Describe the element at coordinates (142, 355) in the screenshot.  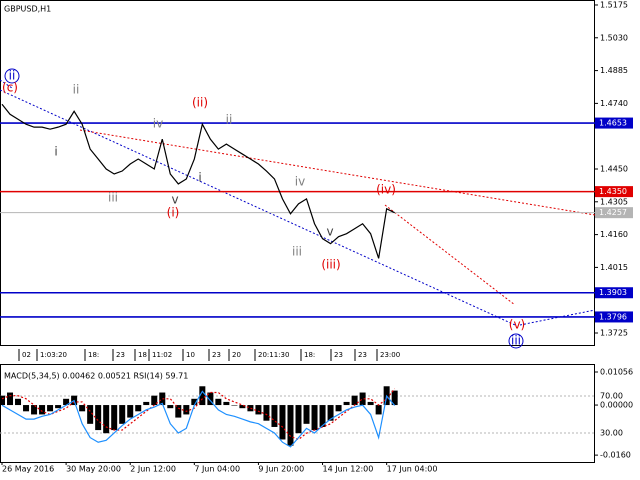
I see `time-marker: 18` at that location.